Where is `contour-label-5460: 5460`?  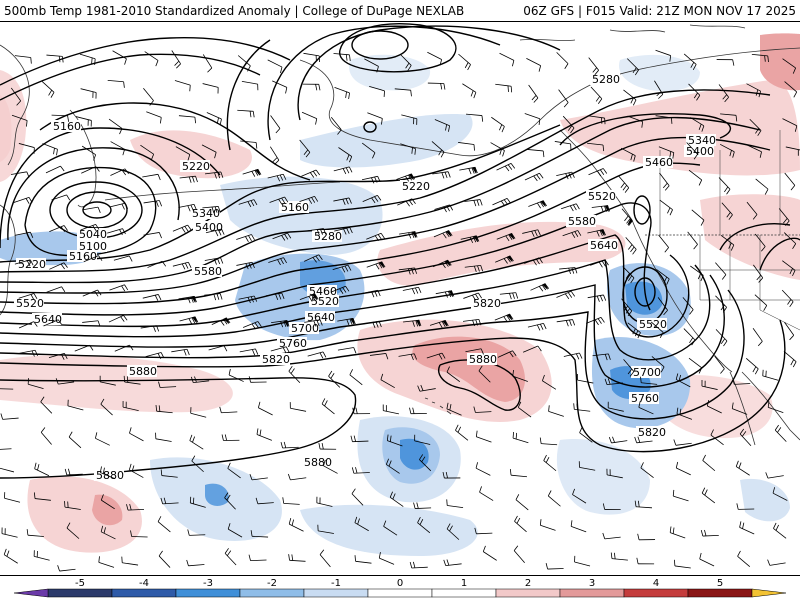
contour-label-5460: 5460 is located at coordinates (659, 162).